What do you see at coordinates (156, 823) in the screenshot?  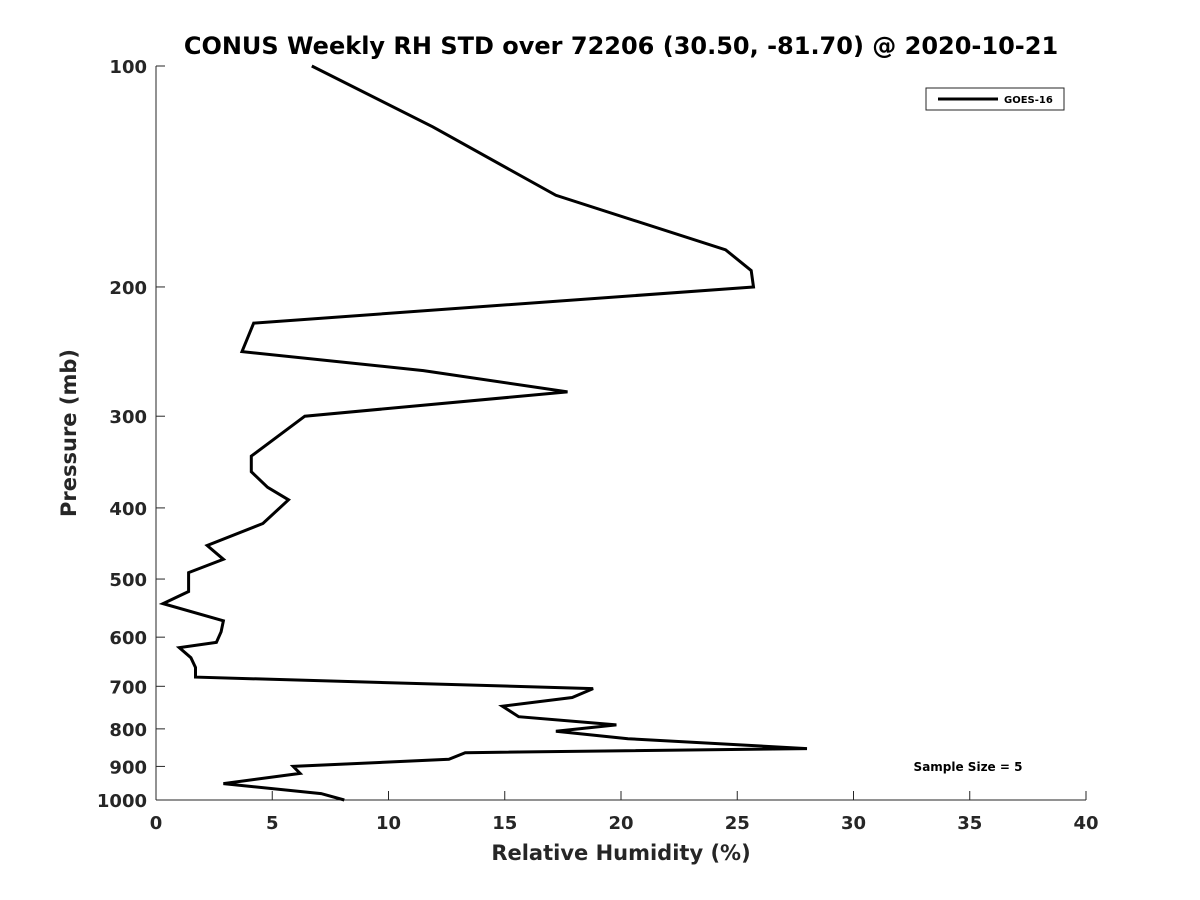 I see `x-tick-label: 0` at bounding box center [156, 823].